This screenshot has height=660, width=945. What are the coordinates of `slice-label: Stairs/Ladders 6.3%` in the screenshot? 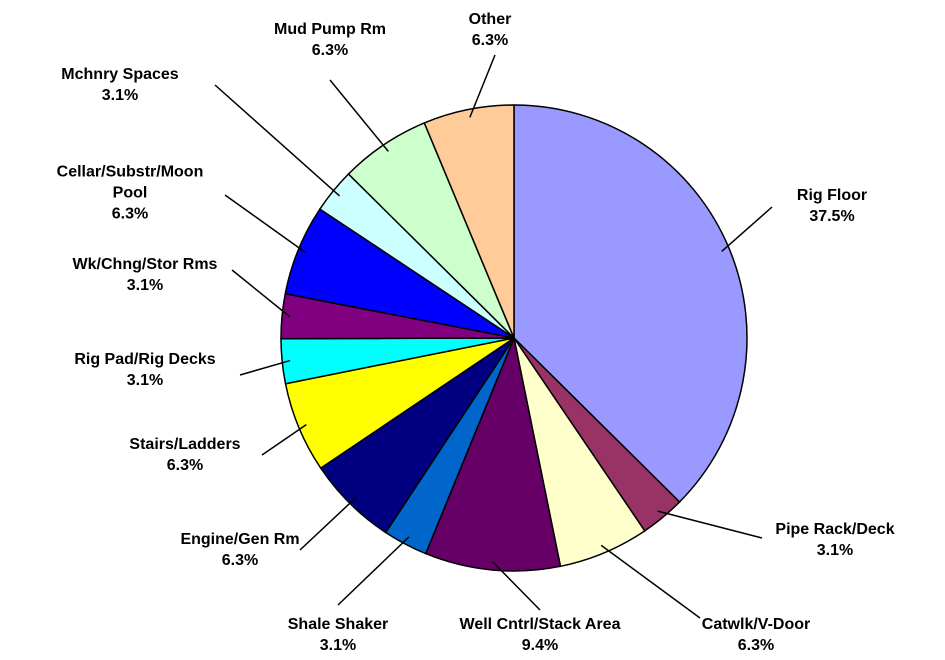 It's located at (185, 455).